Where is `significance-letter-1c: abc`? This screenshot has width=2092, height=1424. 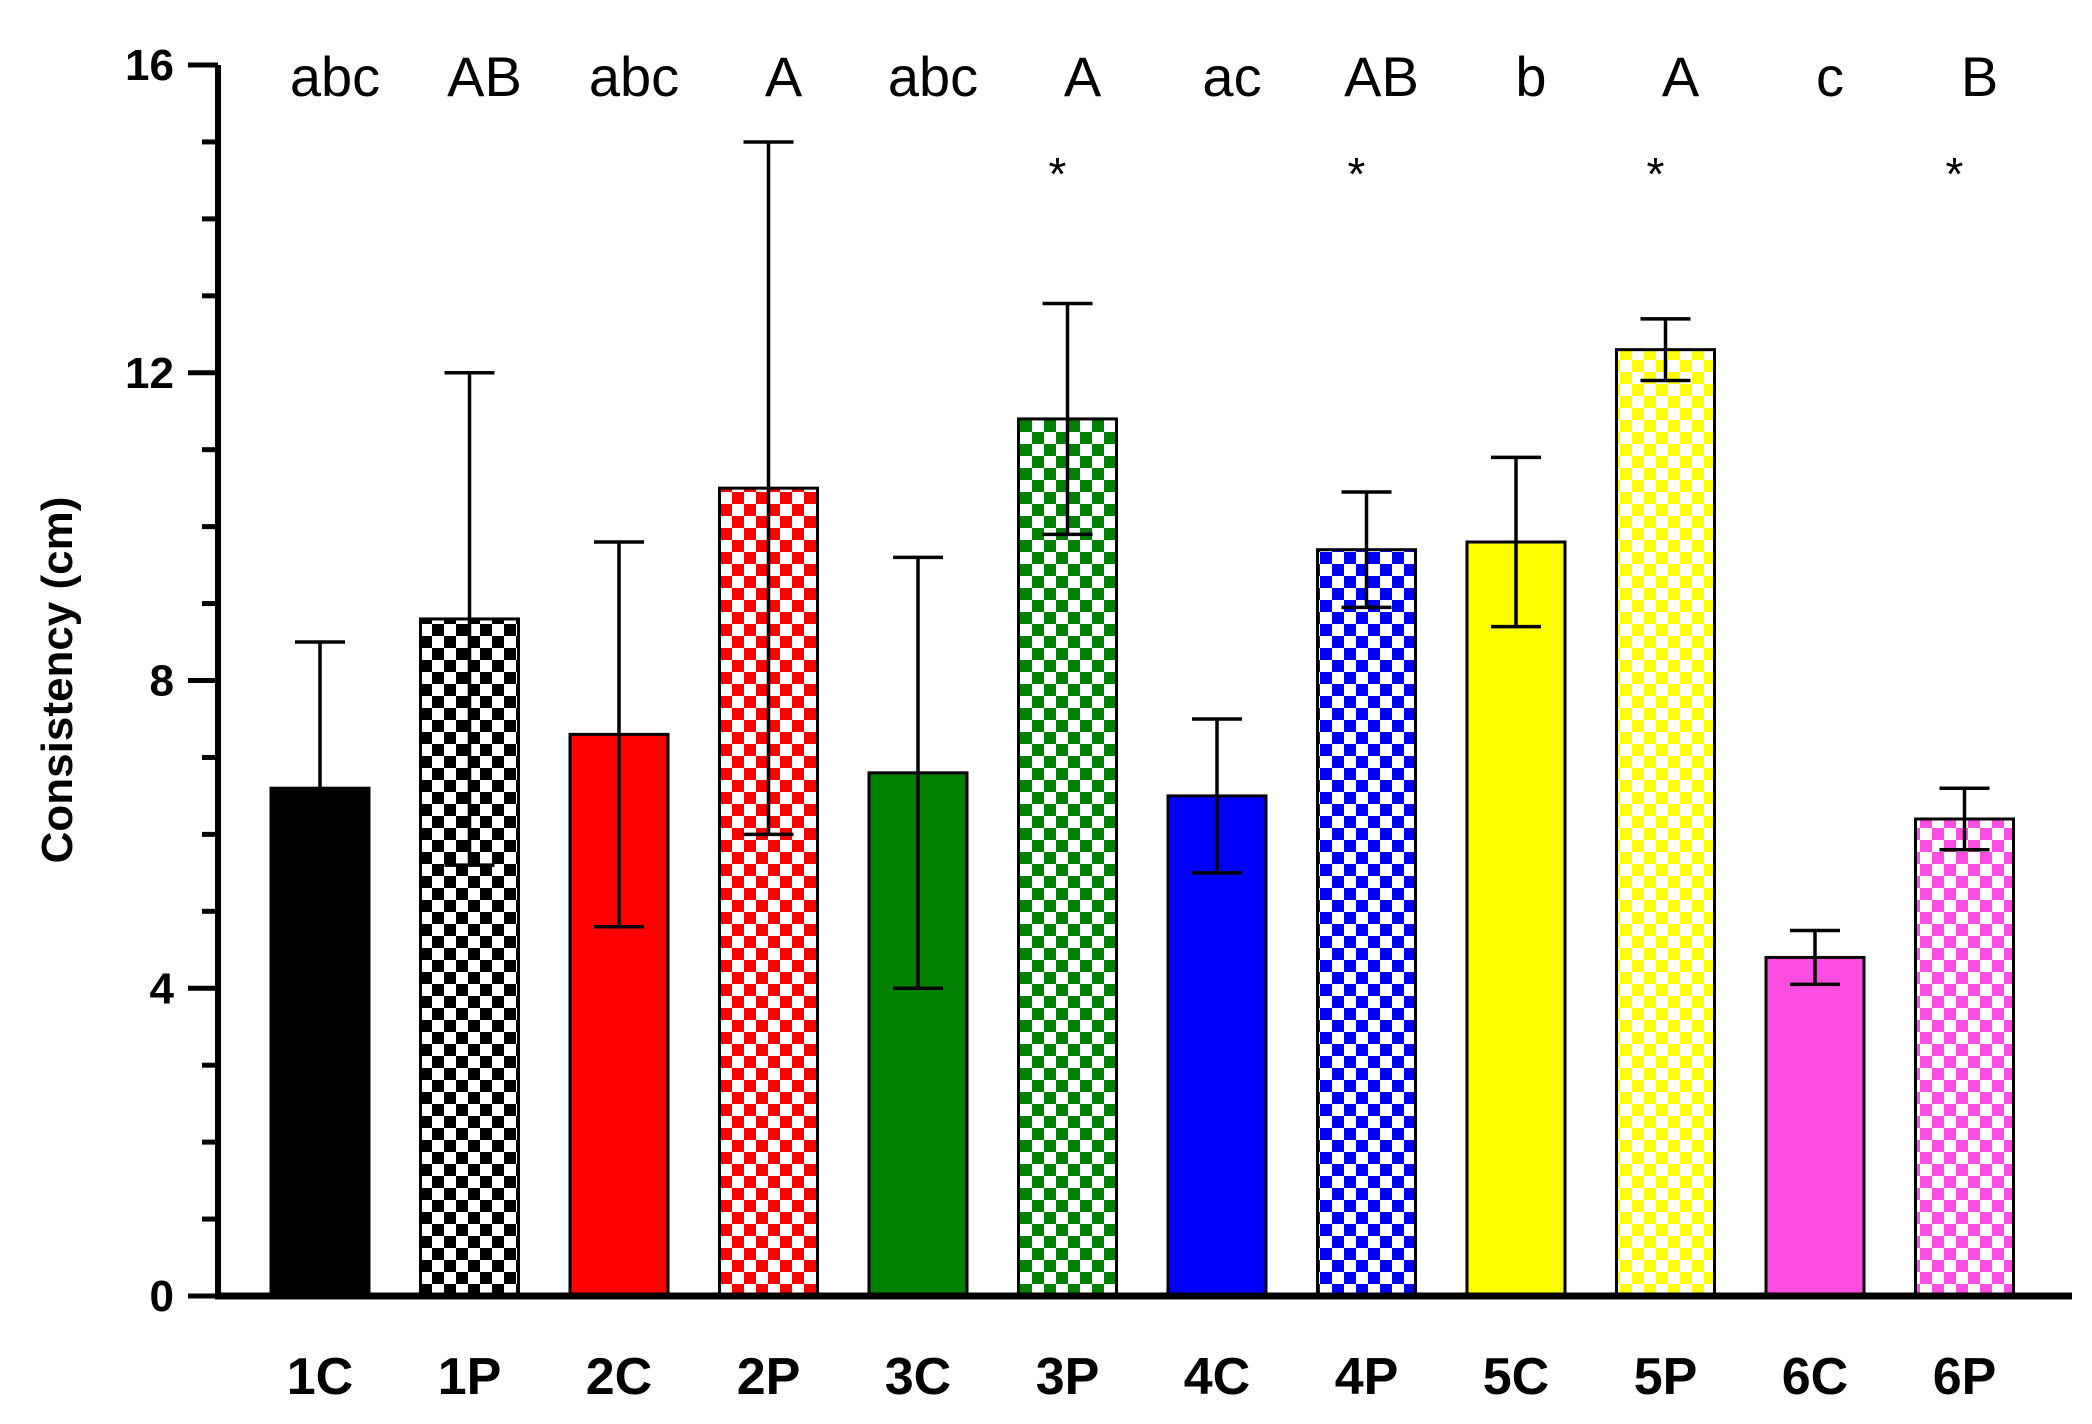
significance-letter-1c: abc is located at coordinates (335, 76).